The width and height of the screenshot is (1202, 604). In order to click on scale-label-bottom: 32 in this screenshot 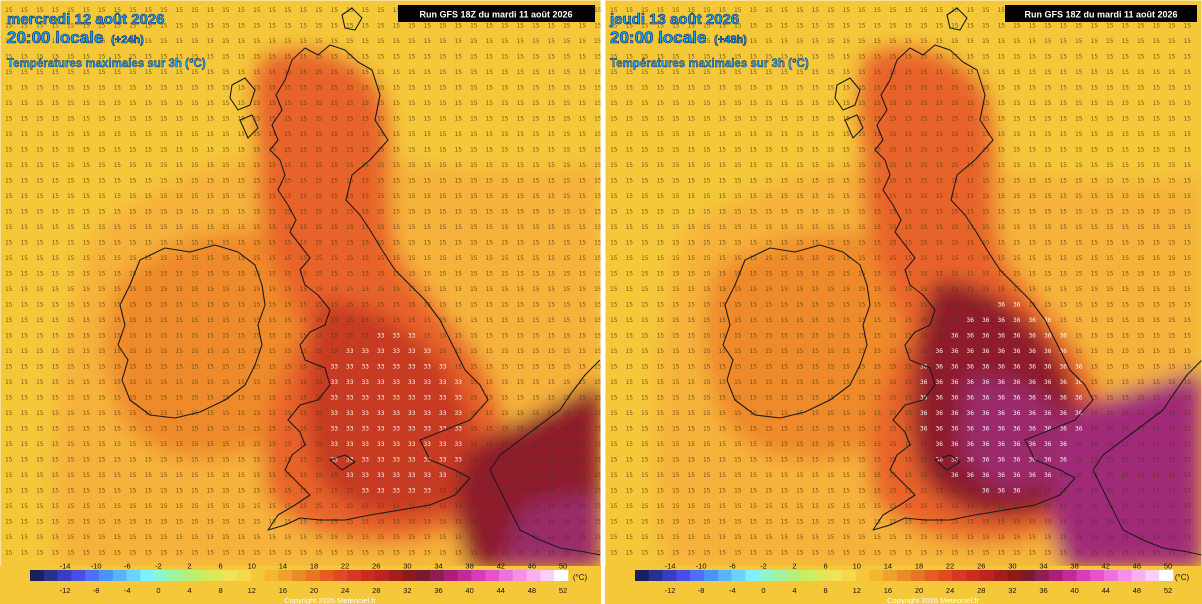, I will do `click(1012, 590)`.